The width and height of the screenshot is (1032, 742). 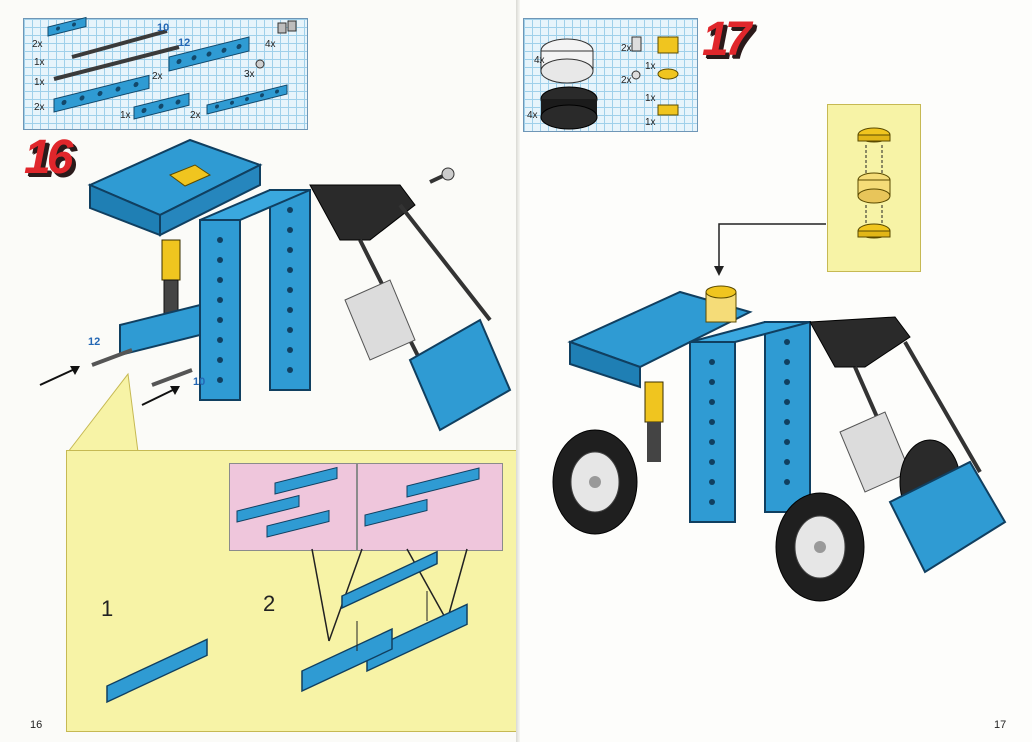 What do you see at coordinates (1000, 725) in the screenshot?
I see `page-number: 17` at bounding box center [1000, 725].